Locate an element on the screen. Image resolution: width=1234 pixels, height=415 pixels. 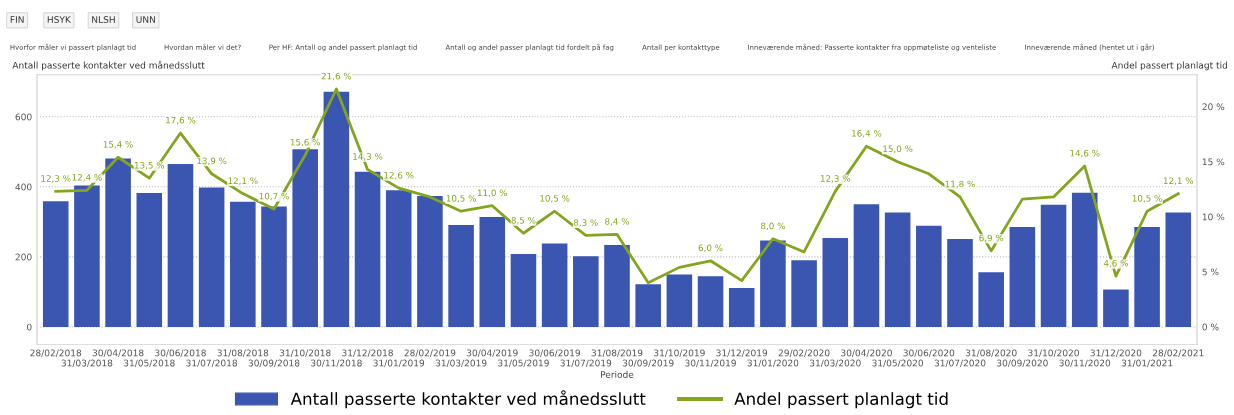
x-tick-label: 31/01/2020 is located at coordinates (773, 363).